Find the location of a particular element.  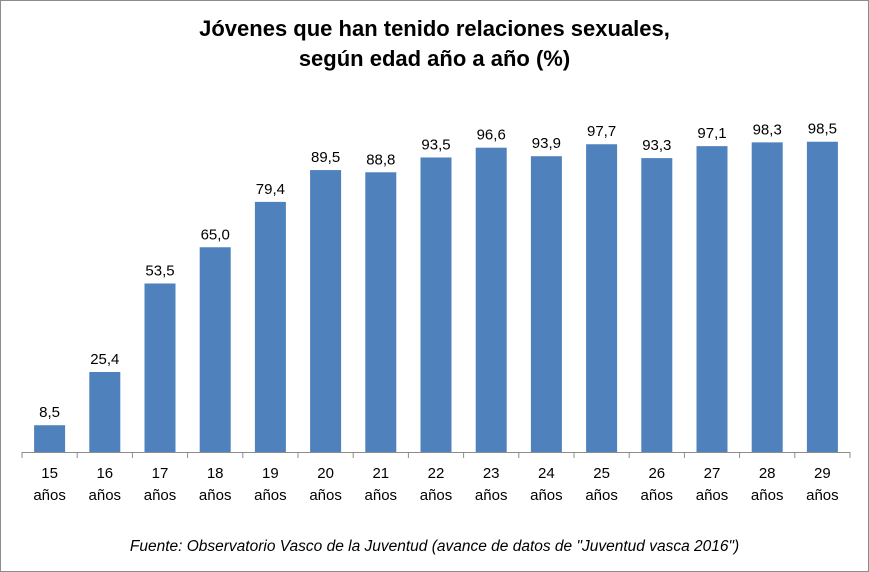

x-tick-label-25: 25 años is located at coordinates (601, 484).